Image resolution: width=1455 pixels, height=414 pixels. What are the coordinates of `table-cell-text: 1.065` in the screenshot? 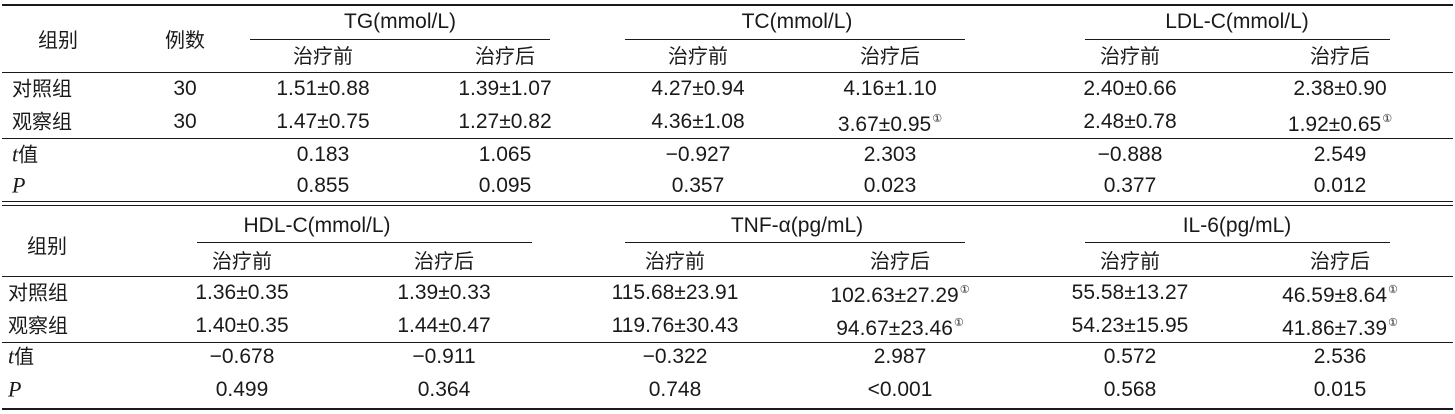 It's located at (505, 154).